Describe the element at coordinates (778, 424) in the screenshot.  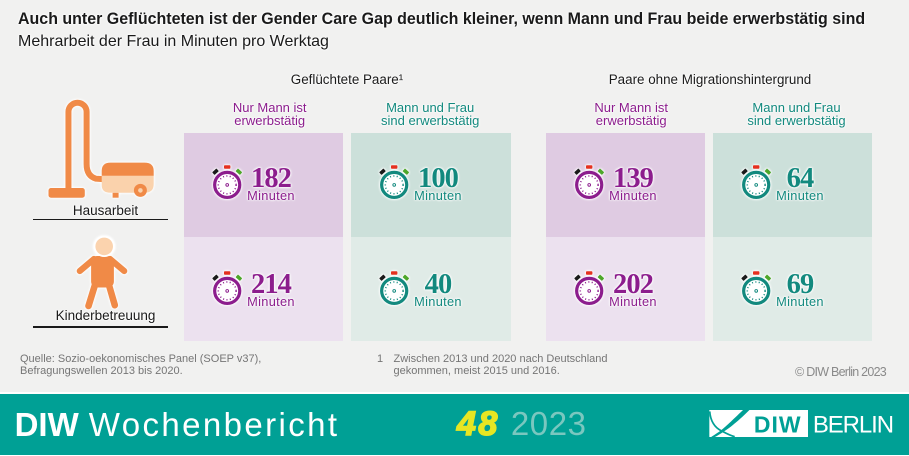
I see `svg-text: DIW` at that location.